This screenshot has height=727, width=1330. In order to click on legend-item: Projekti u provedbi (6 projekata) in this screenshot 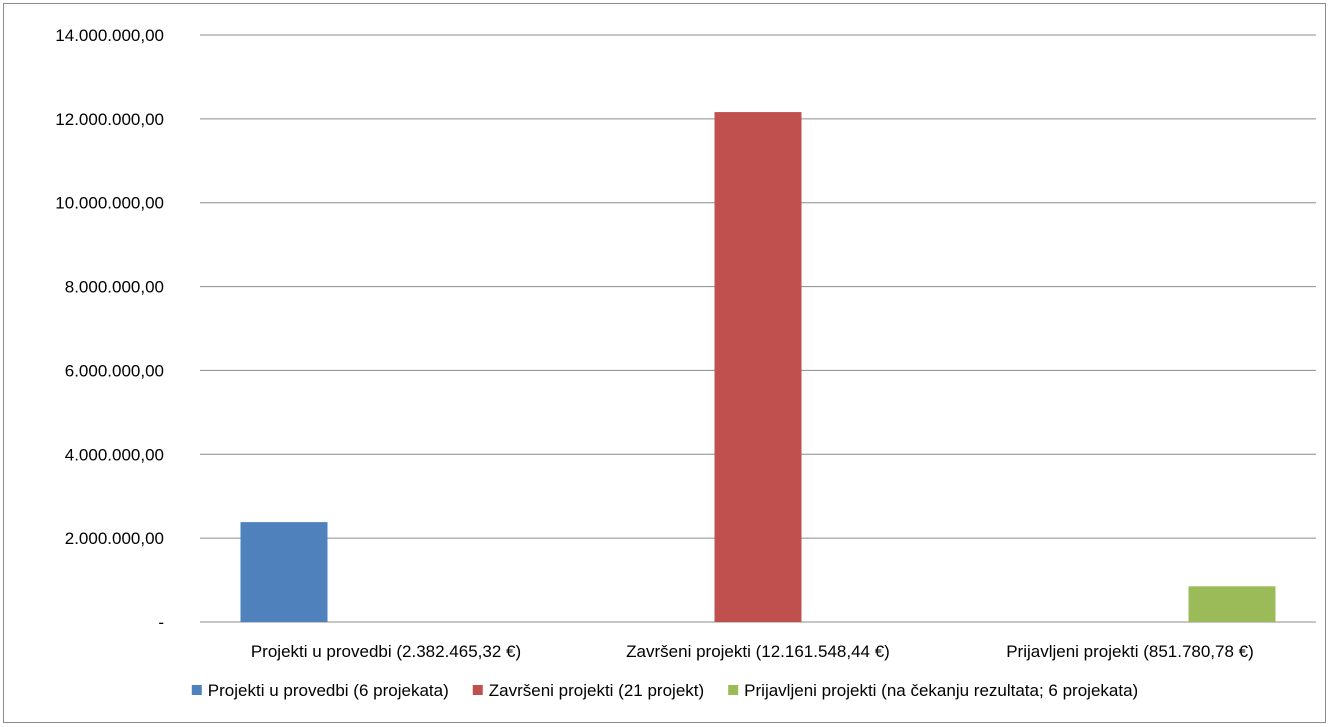, I will do `click(320, 690)`.